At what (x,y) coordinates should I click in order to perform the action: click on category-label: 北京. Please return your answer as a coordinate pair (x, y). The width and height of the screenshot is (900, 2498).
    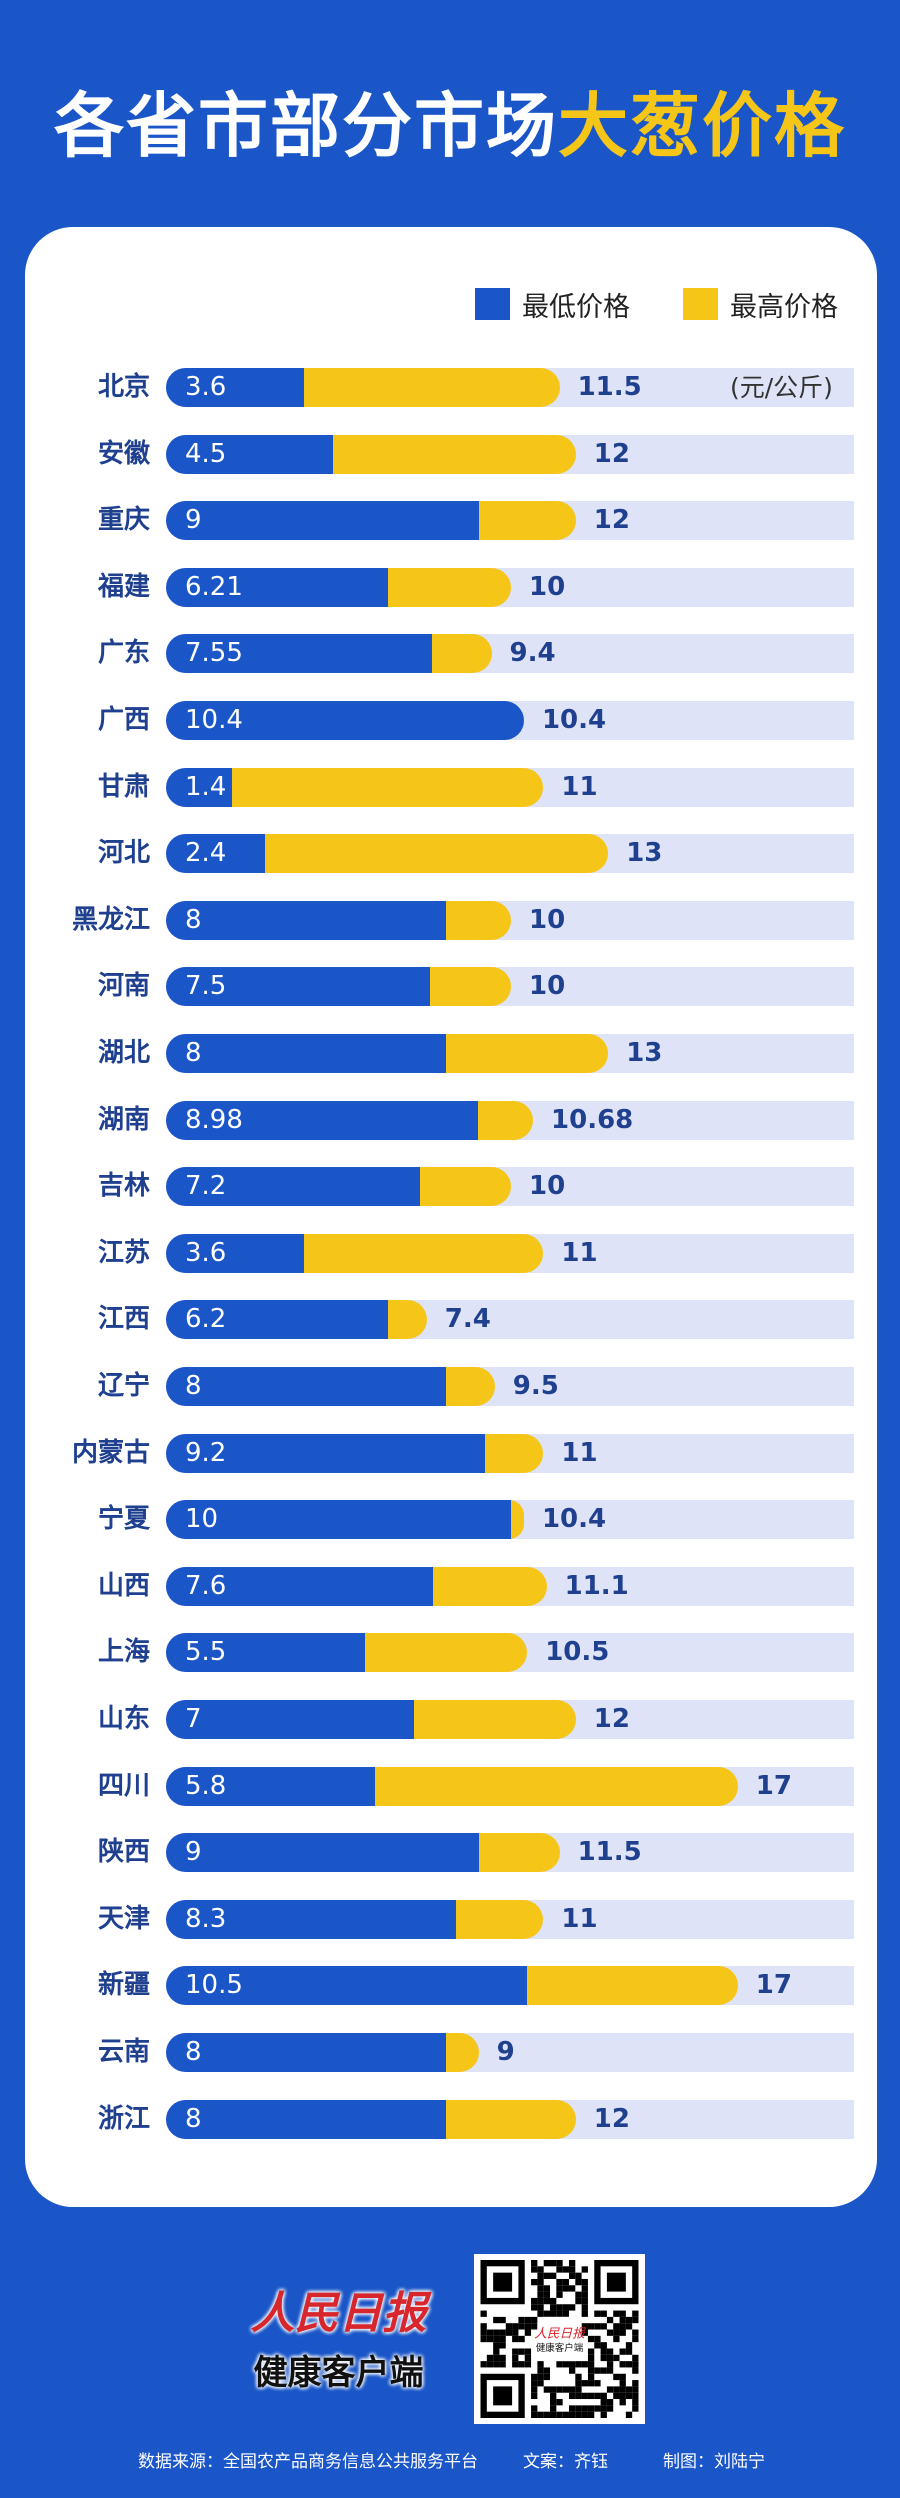
    Looking at the image, I should click on (123, 387).